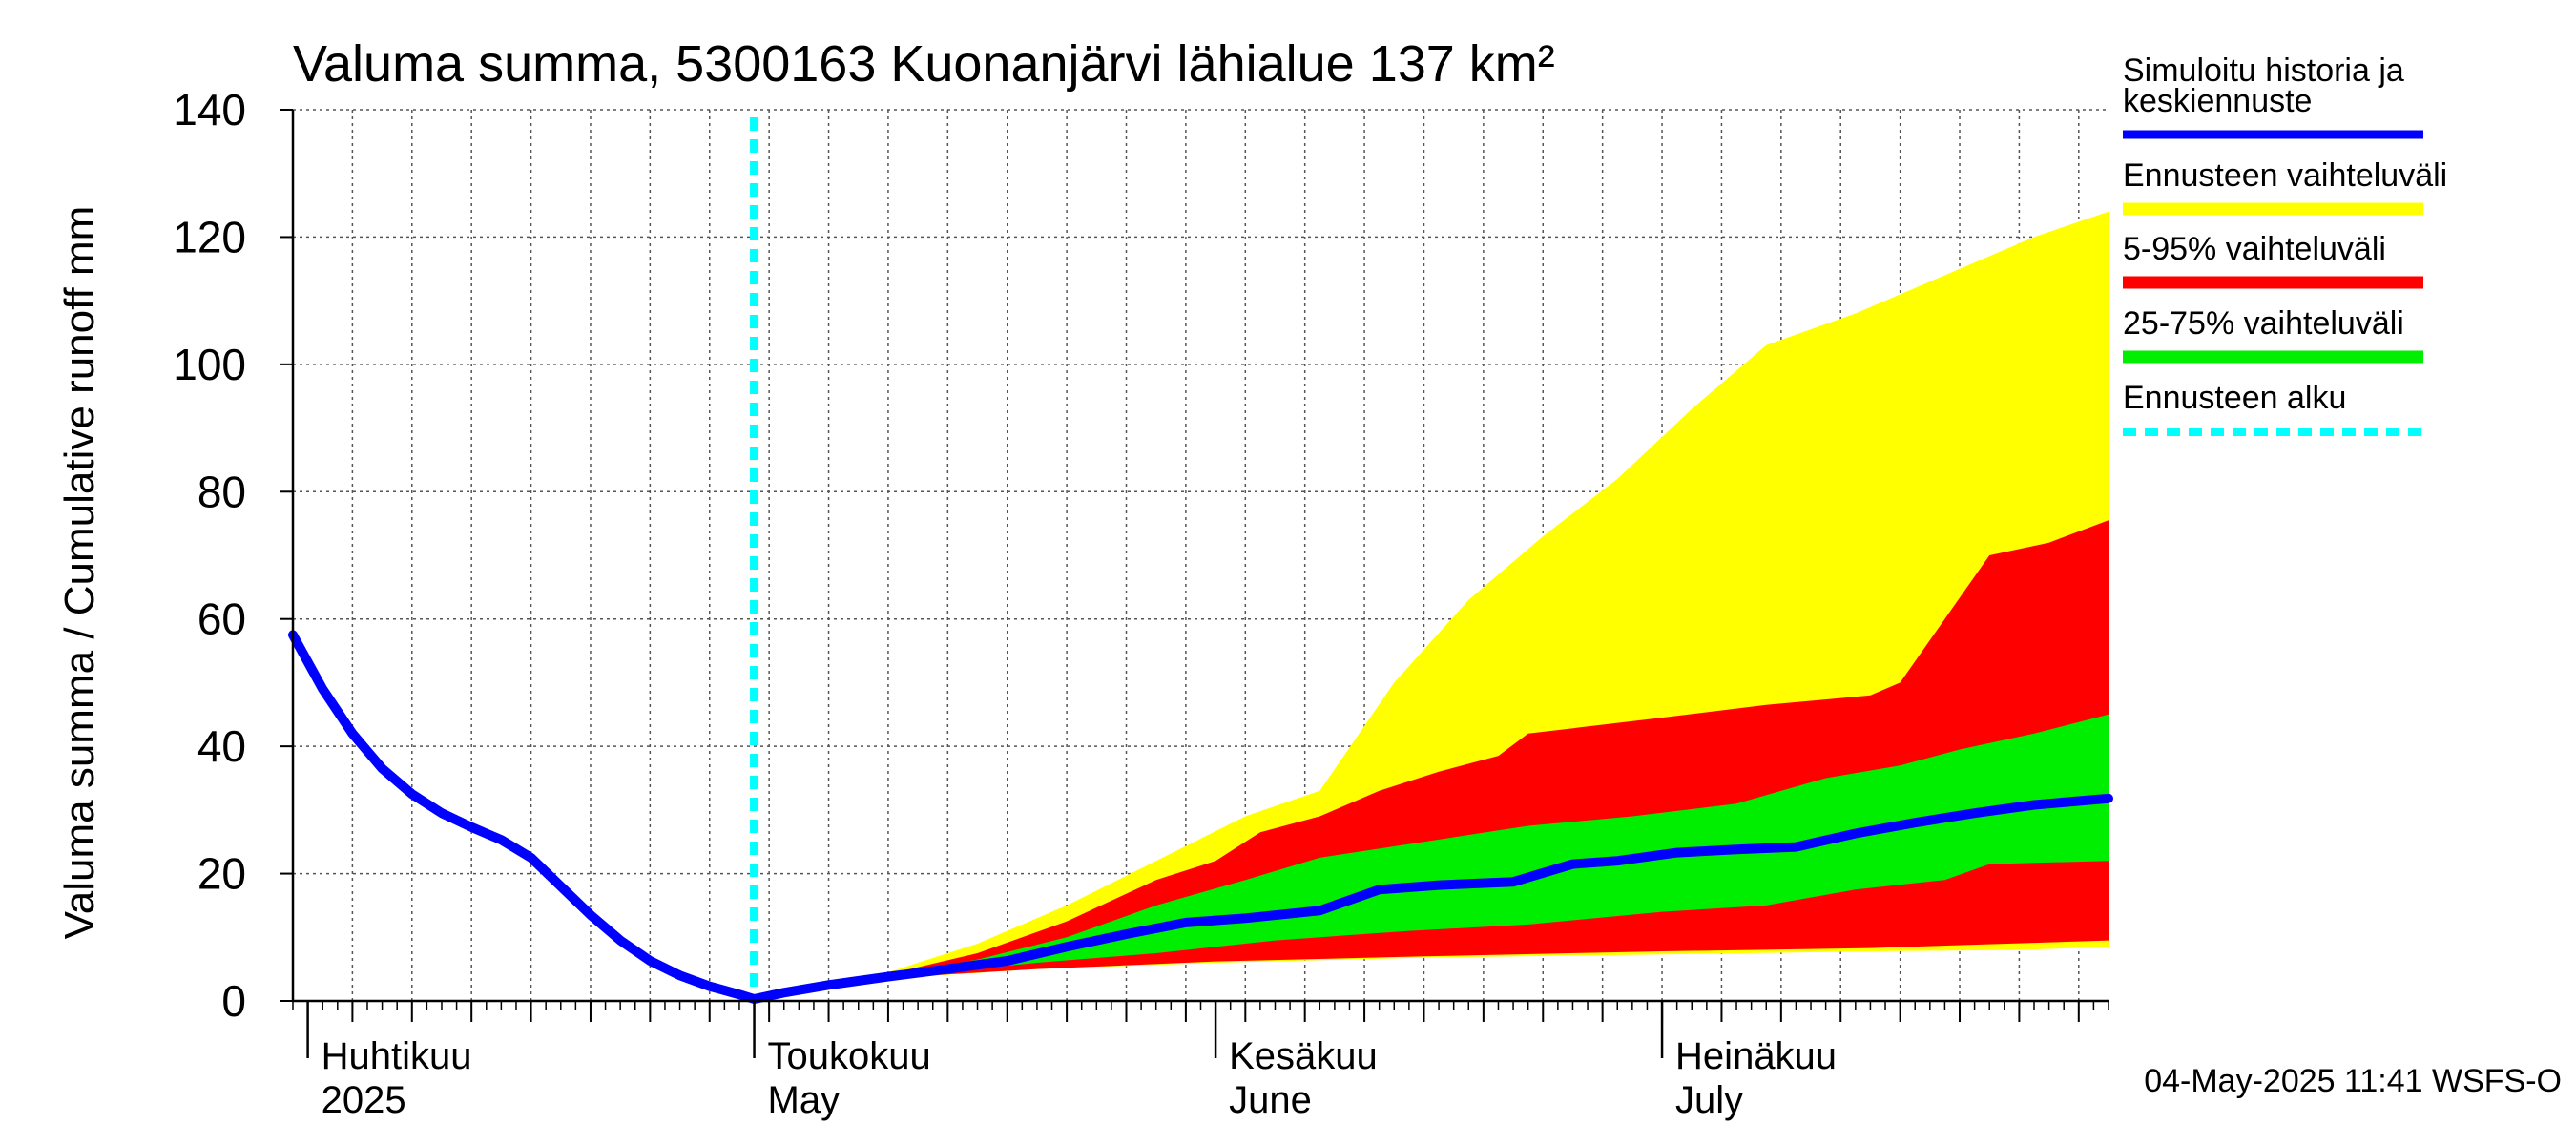 The width and height of the screenshot is (2576, 1145). I want to click on legend-label: 25-75% vaihteluväli, so click(2263, 323).